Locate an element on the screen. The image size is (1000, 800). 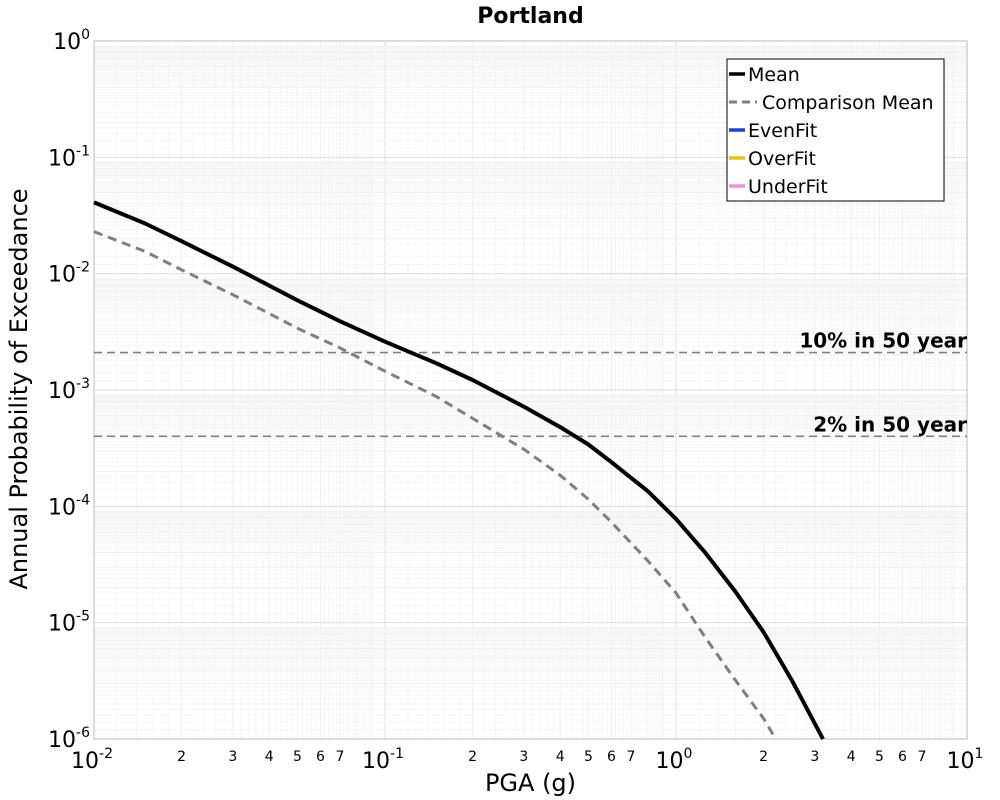
chart-title: Portland is located at coordinates (530, 16).